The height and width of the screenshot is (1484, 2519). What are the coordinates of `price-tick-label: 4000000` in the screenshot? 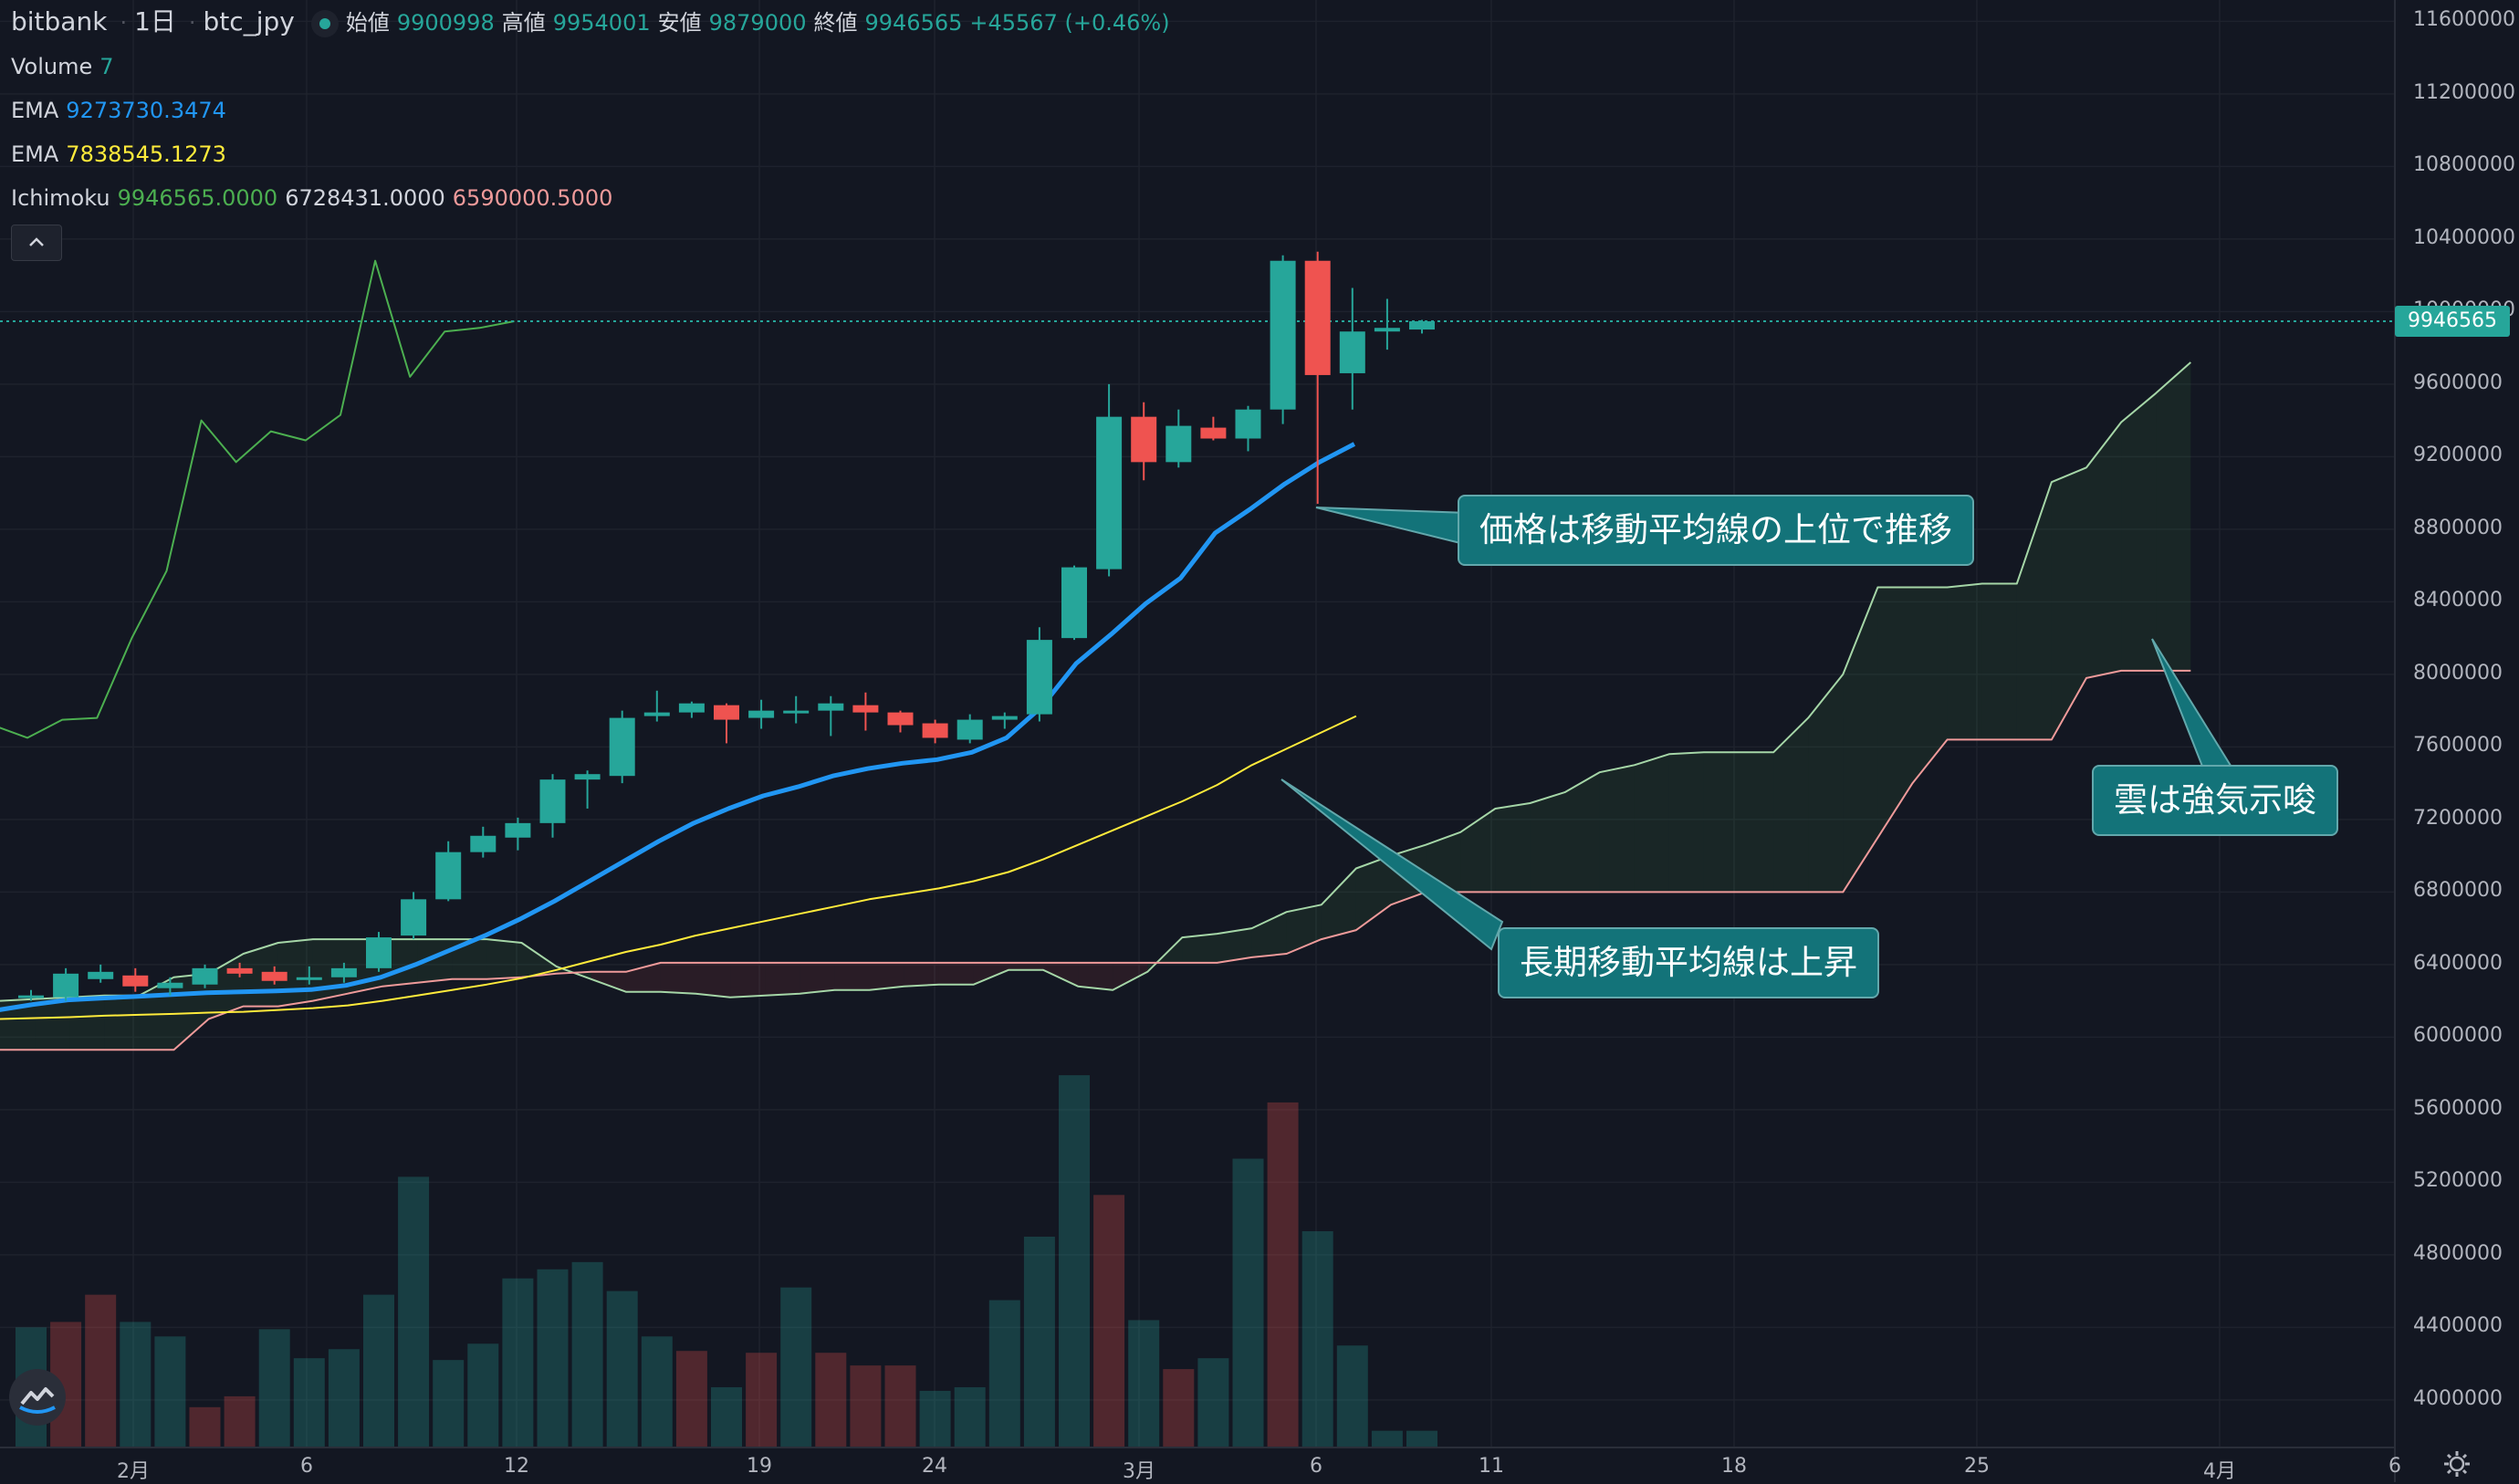 It's located at (2458, 1398).